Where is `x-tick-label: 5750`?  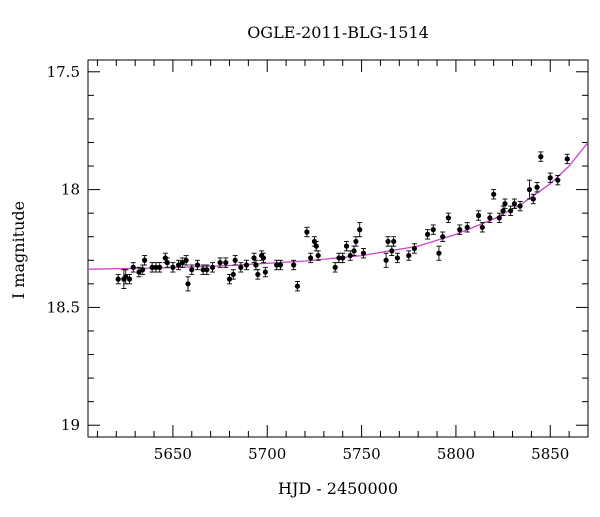 x-tick-label: 5750 is located at coordinates (361, 454).